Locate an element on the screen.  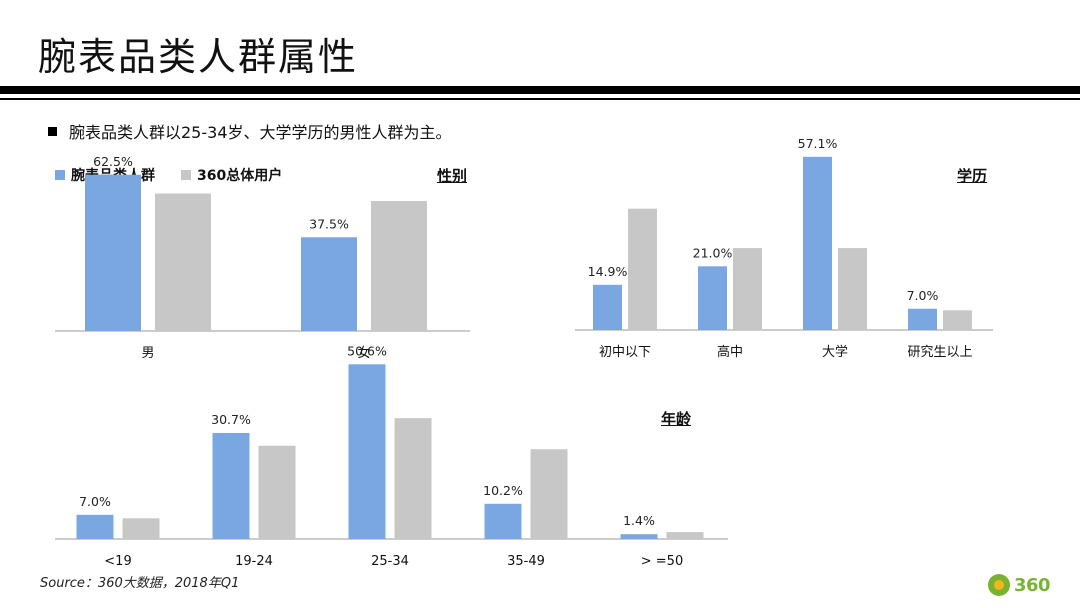
summary-bullet: 腕表品类人群以25-34岁、大学学历的男性人群为主。 is located at coordinates (250, 131).